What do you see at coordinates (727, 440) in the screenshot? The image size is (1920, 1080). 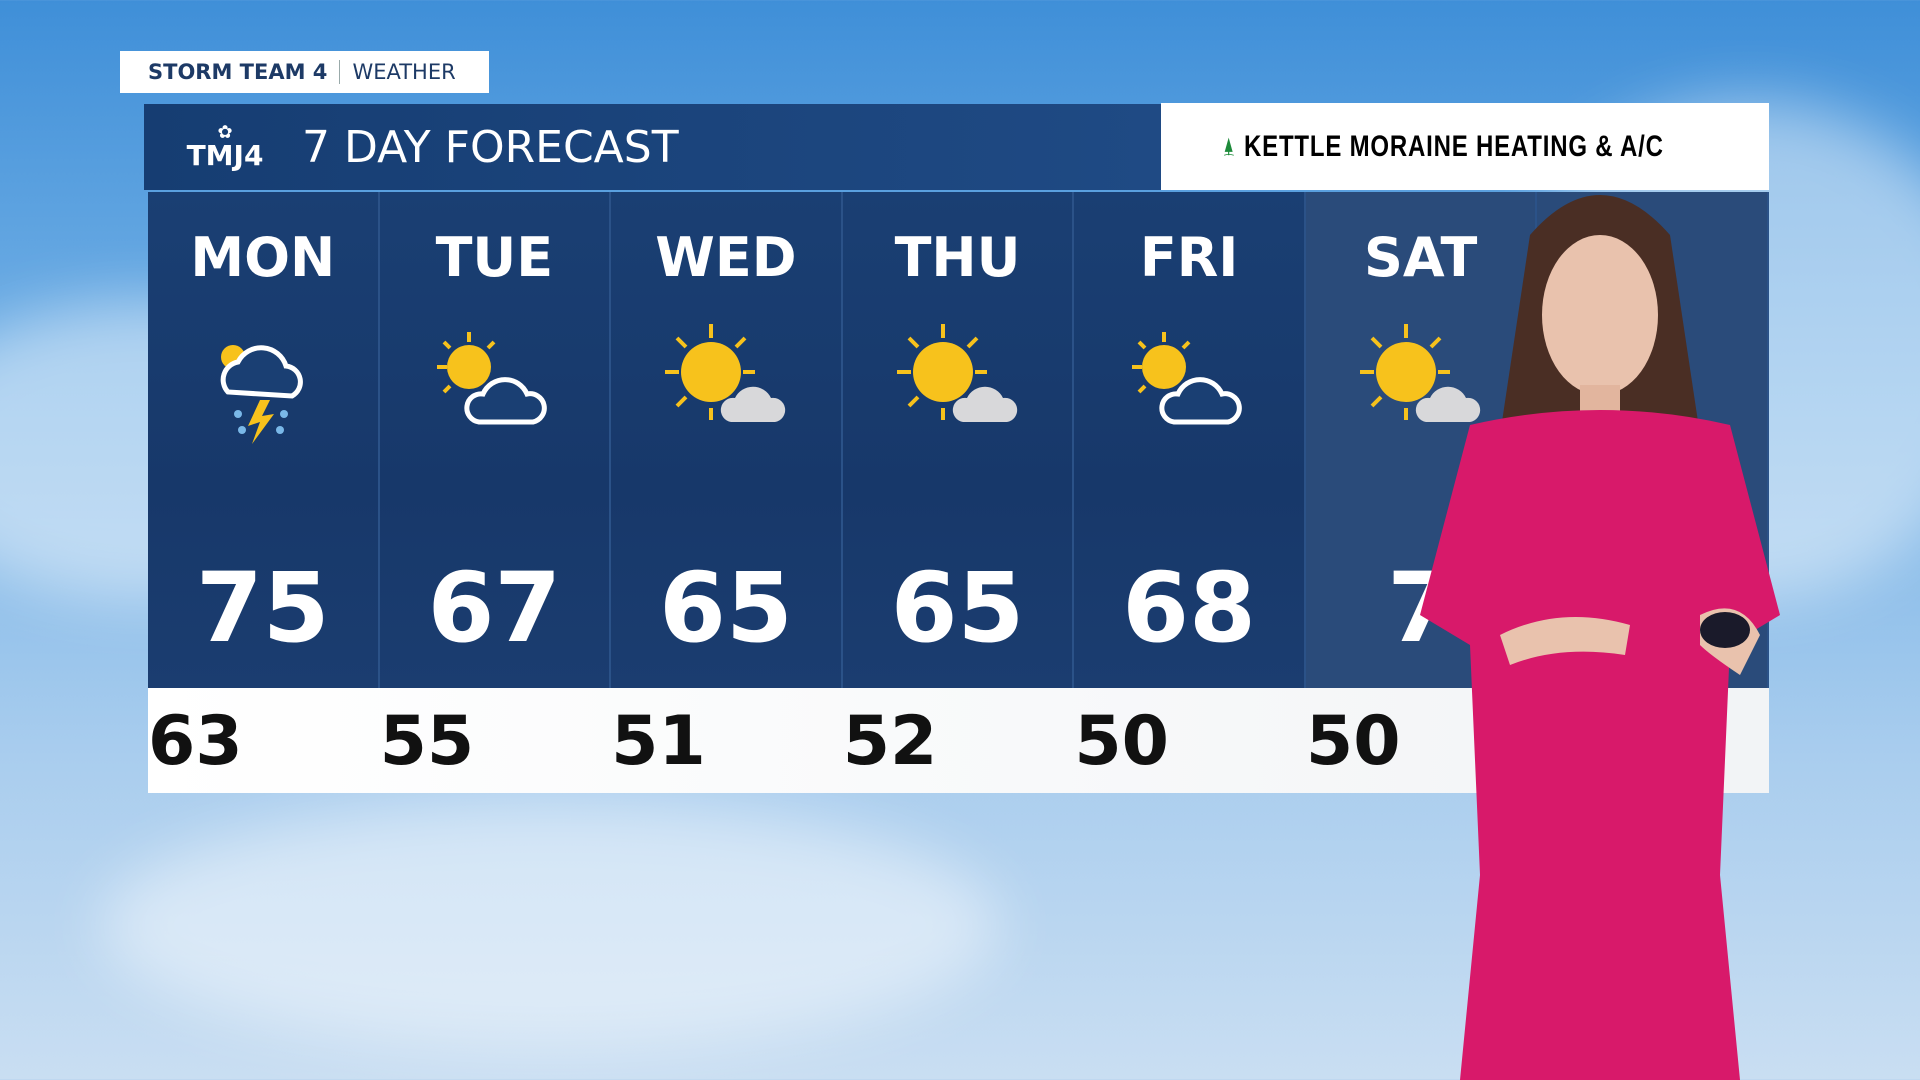 I see `day-column: WED 65` at bounding box center [727, 440].